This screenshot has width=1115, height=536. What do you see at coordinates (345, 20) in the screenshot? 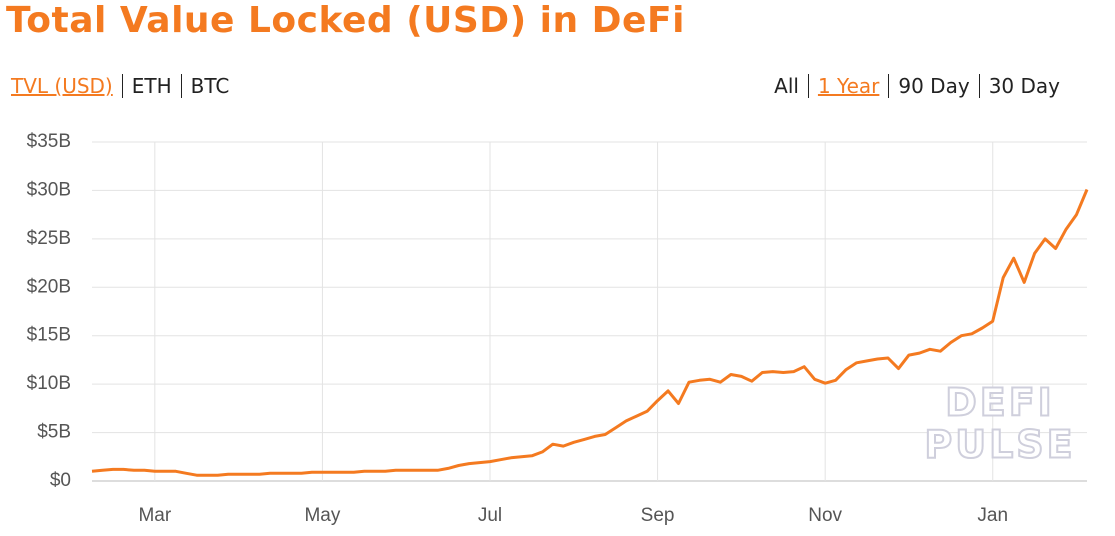
I see `title: Total Value Locked (USD) in DeFi` at bounding box center [345, 20].